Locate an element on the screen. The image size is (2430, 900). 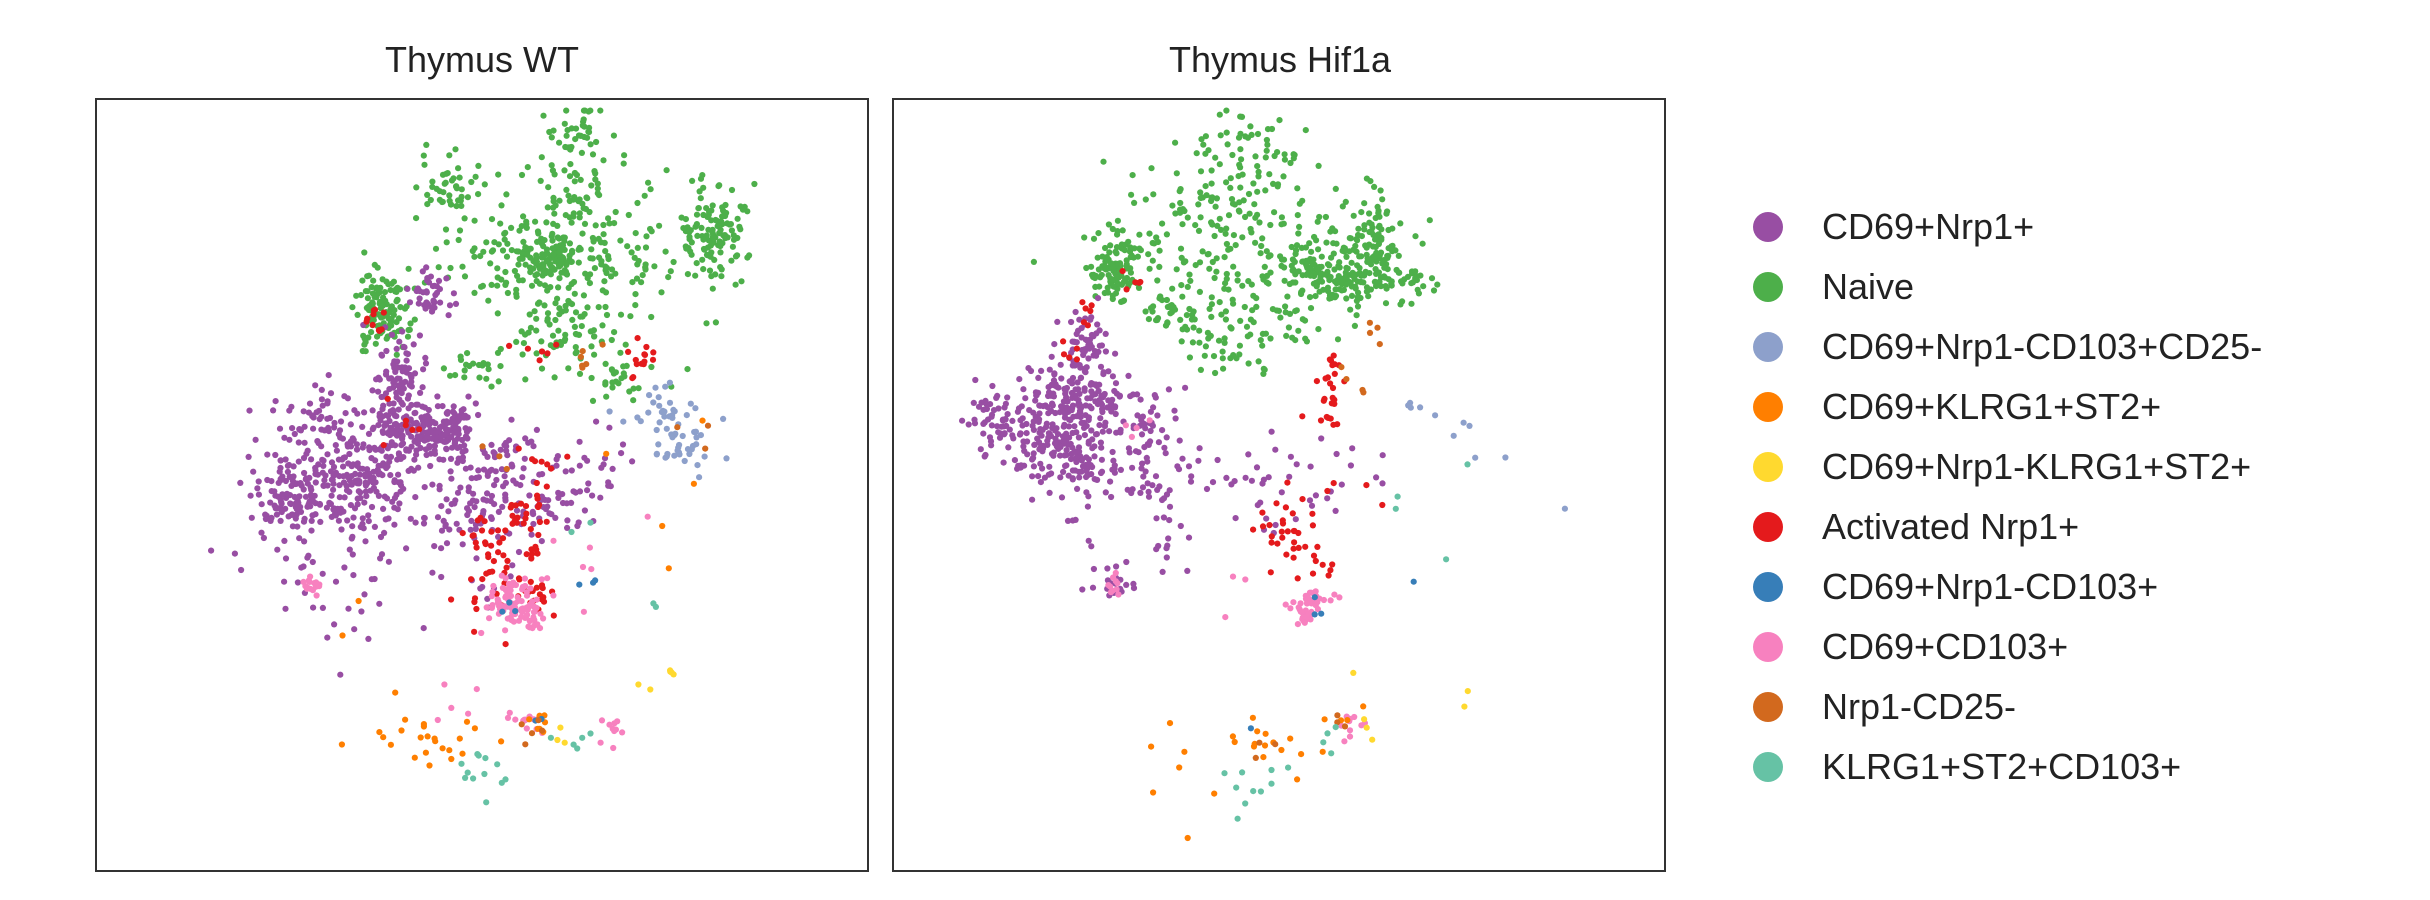
point-klrg1-st2-cd103 is located at coordinates (1224, 773).